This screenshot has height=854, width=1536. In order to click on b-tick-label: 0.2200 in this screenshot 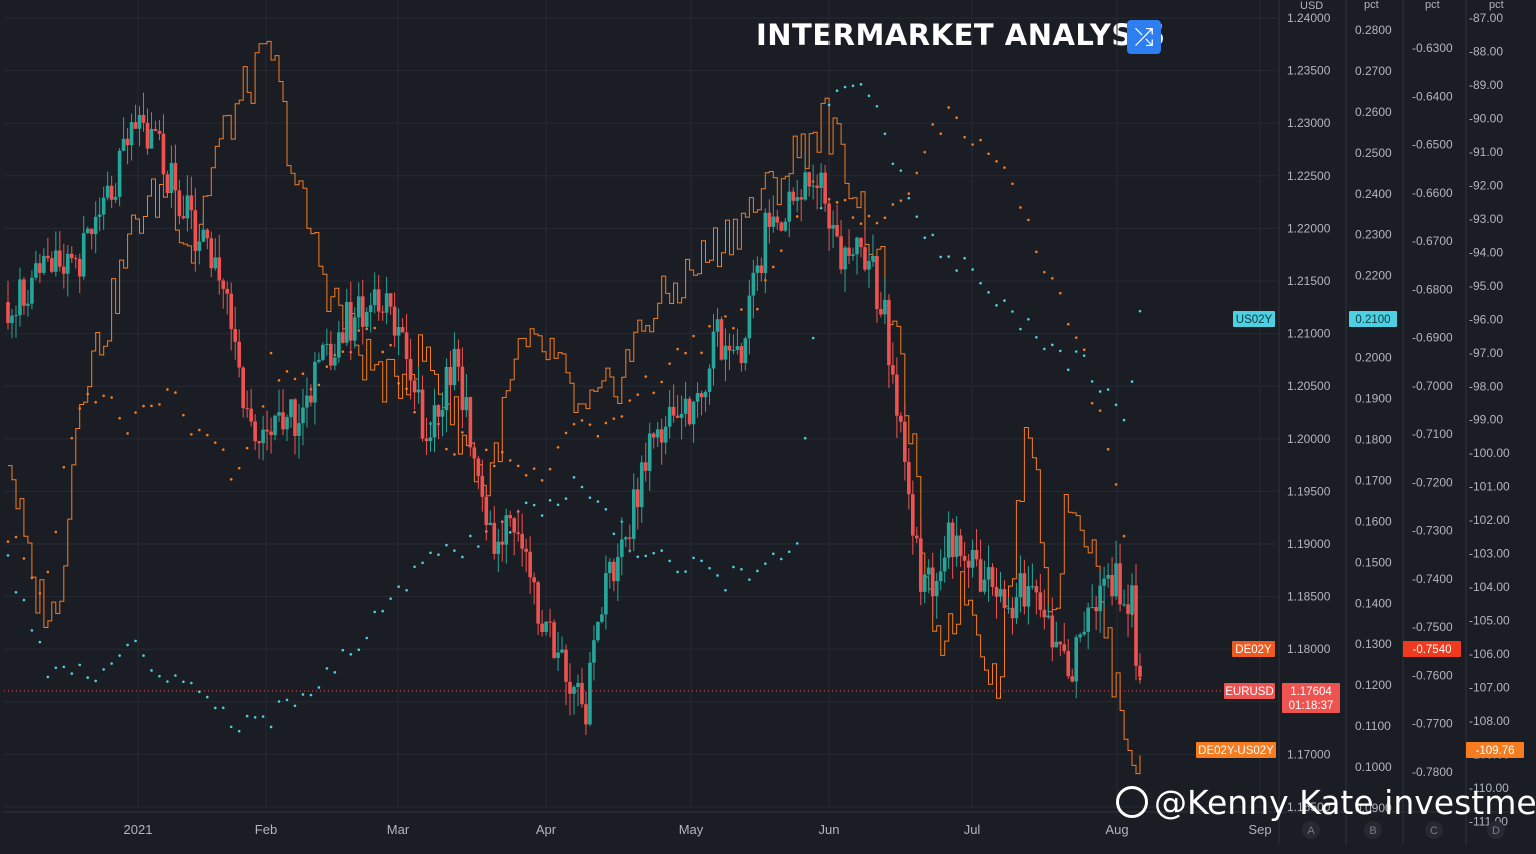, I will do `click(1373, 276)`.